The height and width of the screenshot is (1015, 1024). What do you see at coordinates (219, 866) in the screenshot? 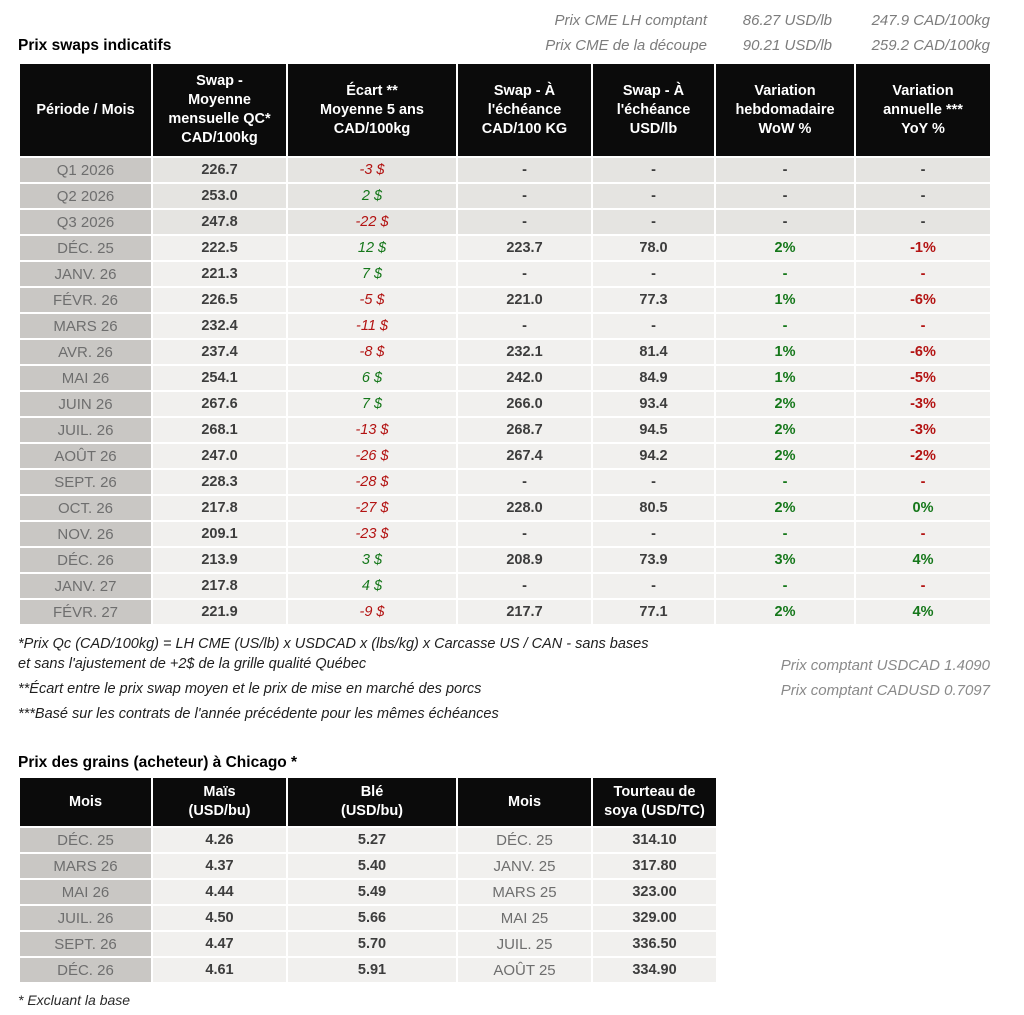
I see `mais-cell: 4.37` at bounding box center [219, 866].